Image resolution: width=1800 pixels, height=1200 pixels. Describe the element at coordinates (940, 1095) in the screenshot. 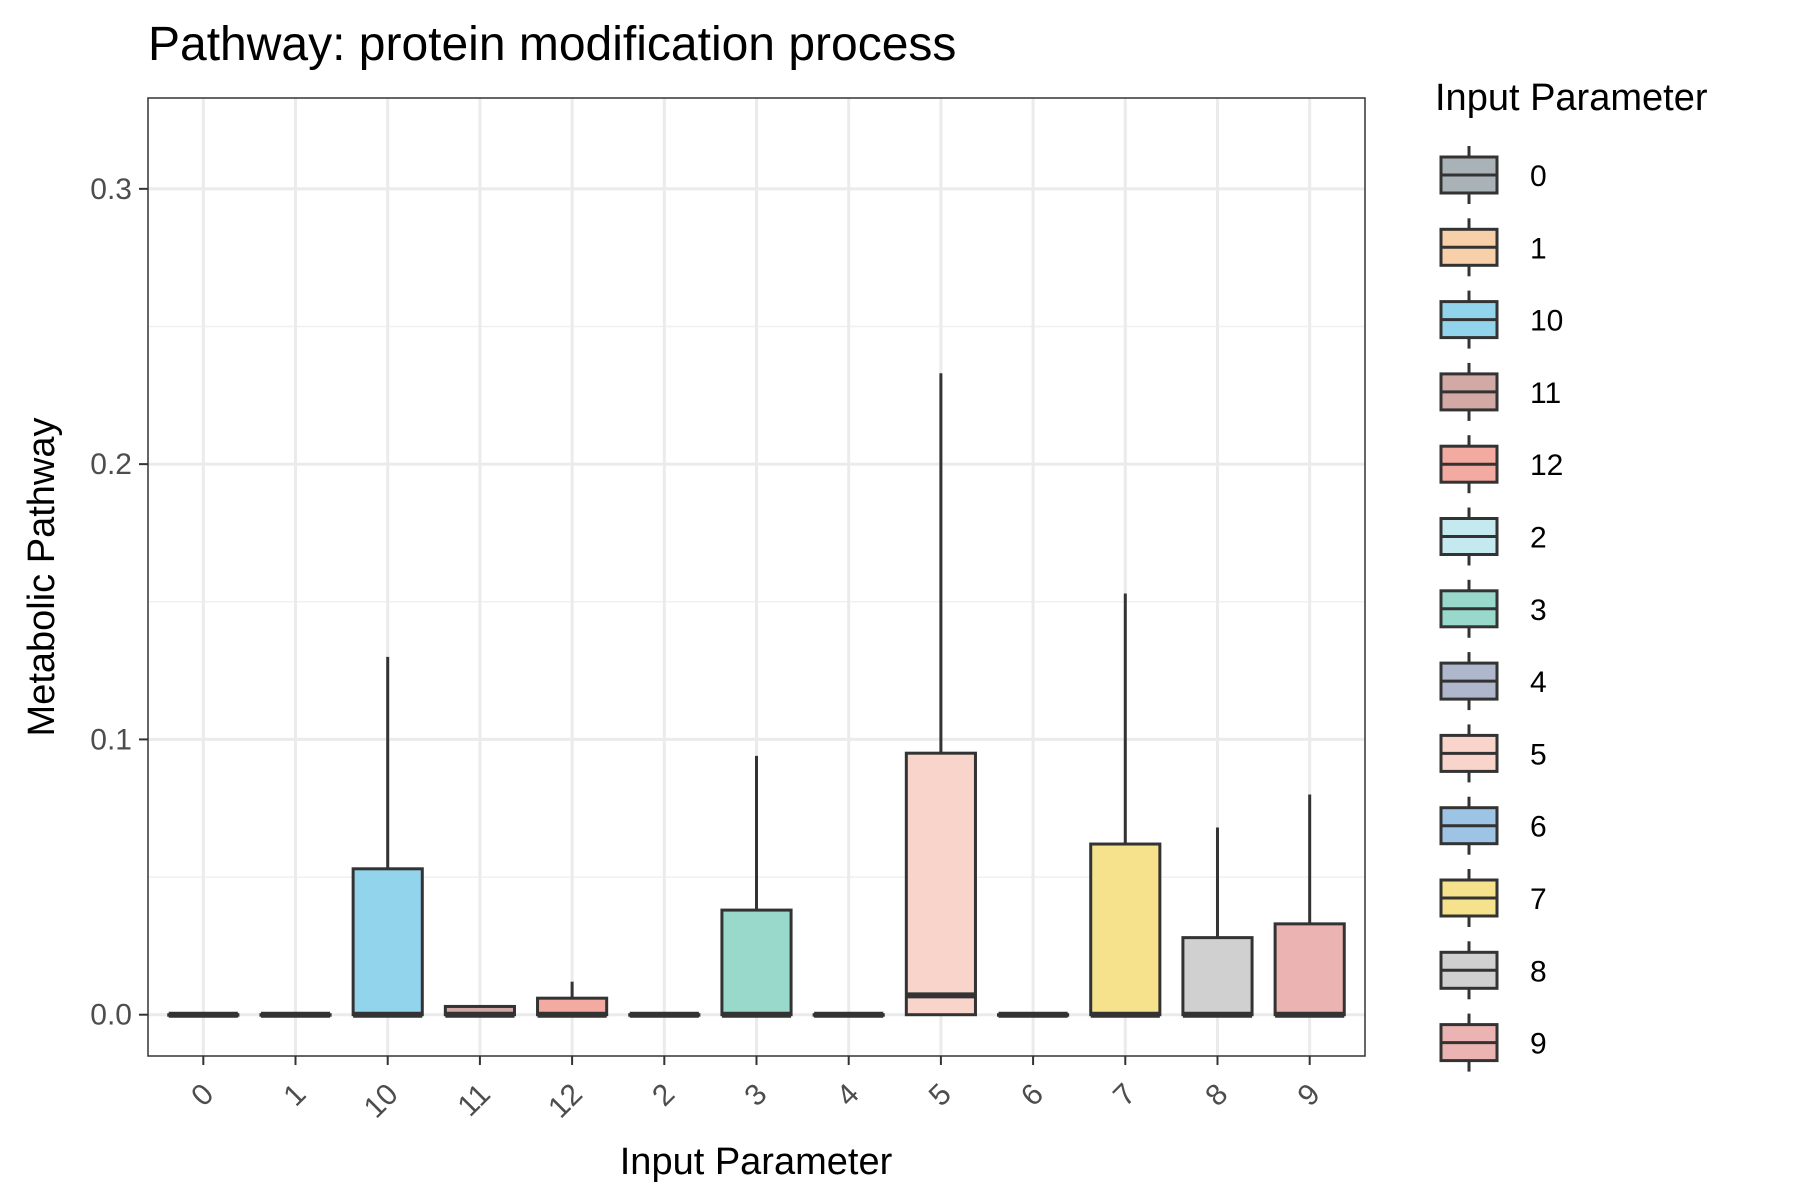

I see `x-tick-label: 5` at that location.